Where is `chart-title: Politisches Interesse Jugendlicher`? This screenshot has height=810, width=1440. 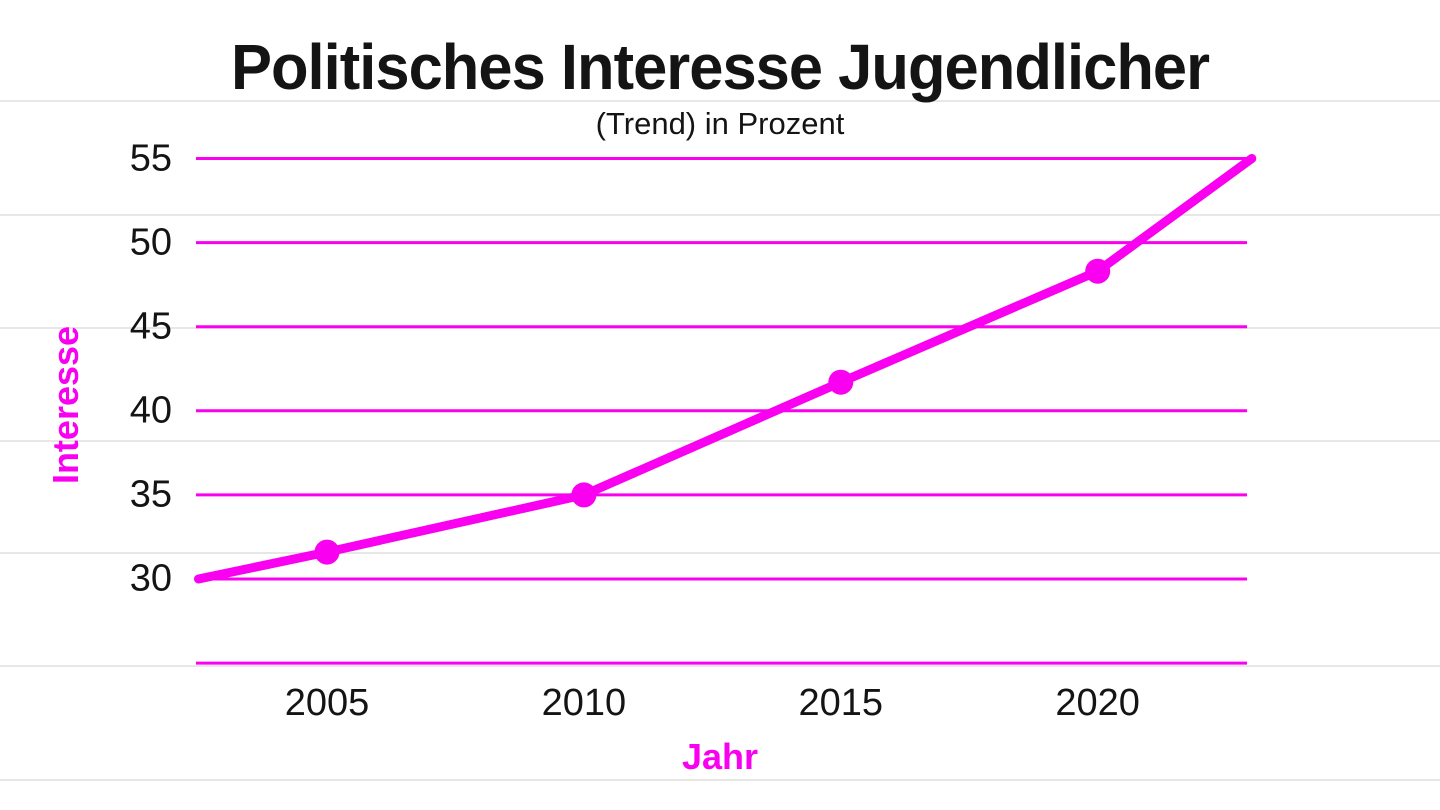 chart-title: Politisches Interesse Jugendlicher is located at coordinates (720, 67).